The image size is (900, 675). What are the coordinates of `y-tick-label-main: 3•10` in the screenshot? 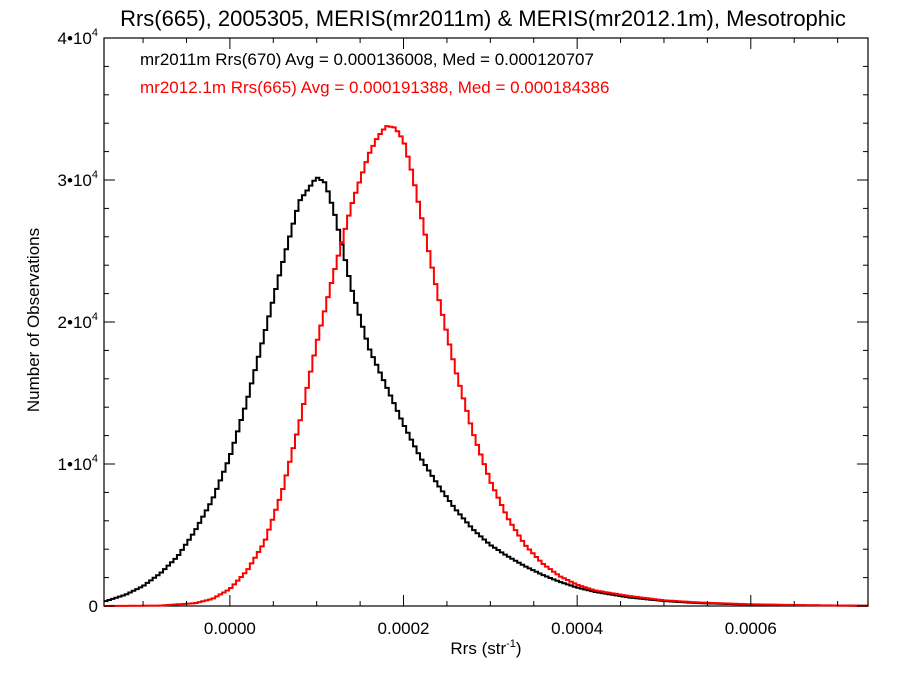 It's located at (75, 180).